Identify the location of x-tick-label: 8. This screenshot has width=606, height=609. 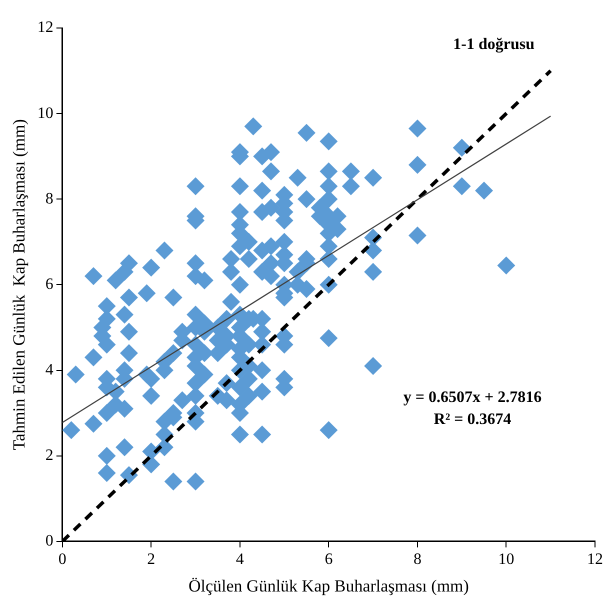
(417, 559).